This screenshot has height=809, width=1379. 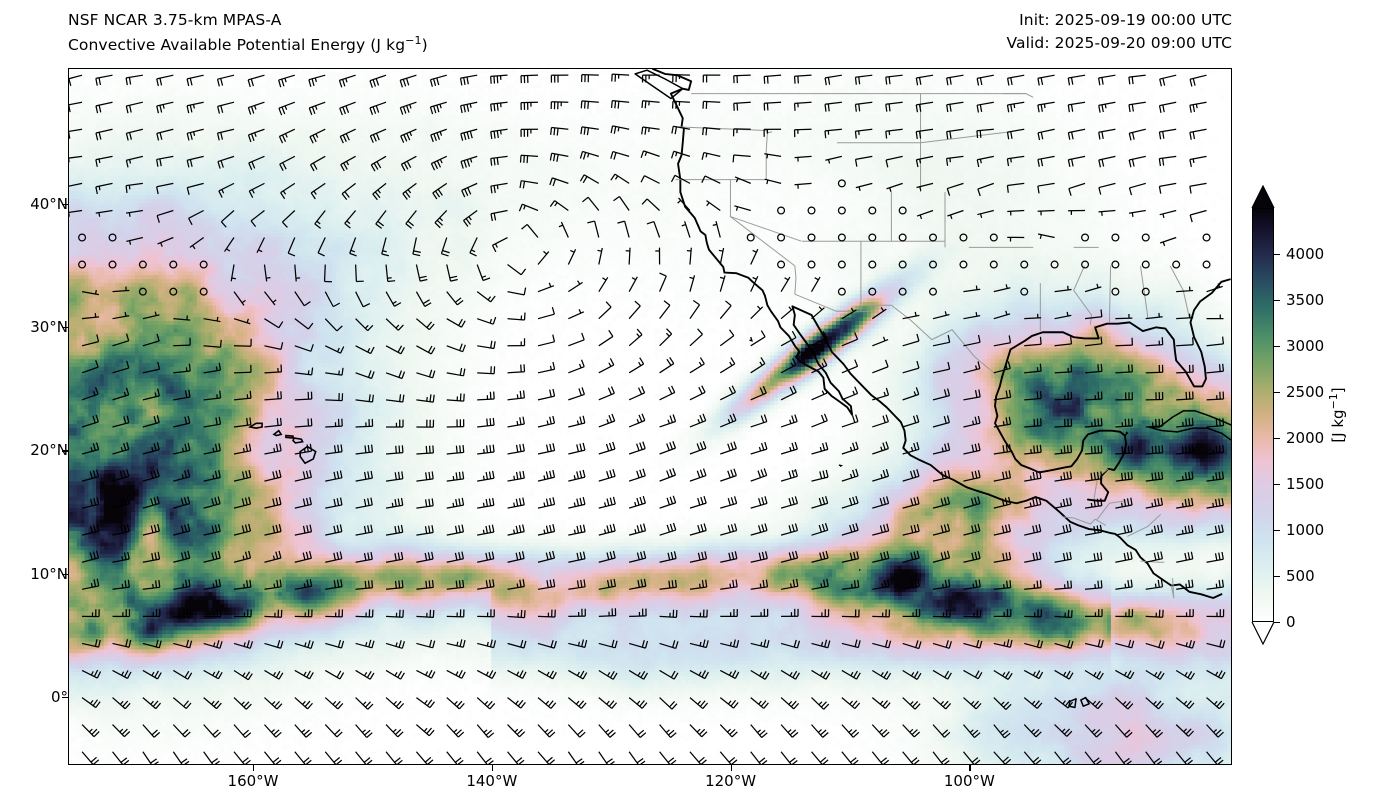 What do you see at coordinates (1305, 300) in the screenshot?
I see `colorbar-tick-label: 3500` at bounding box center [1305, 300].